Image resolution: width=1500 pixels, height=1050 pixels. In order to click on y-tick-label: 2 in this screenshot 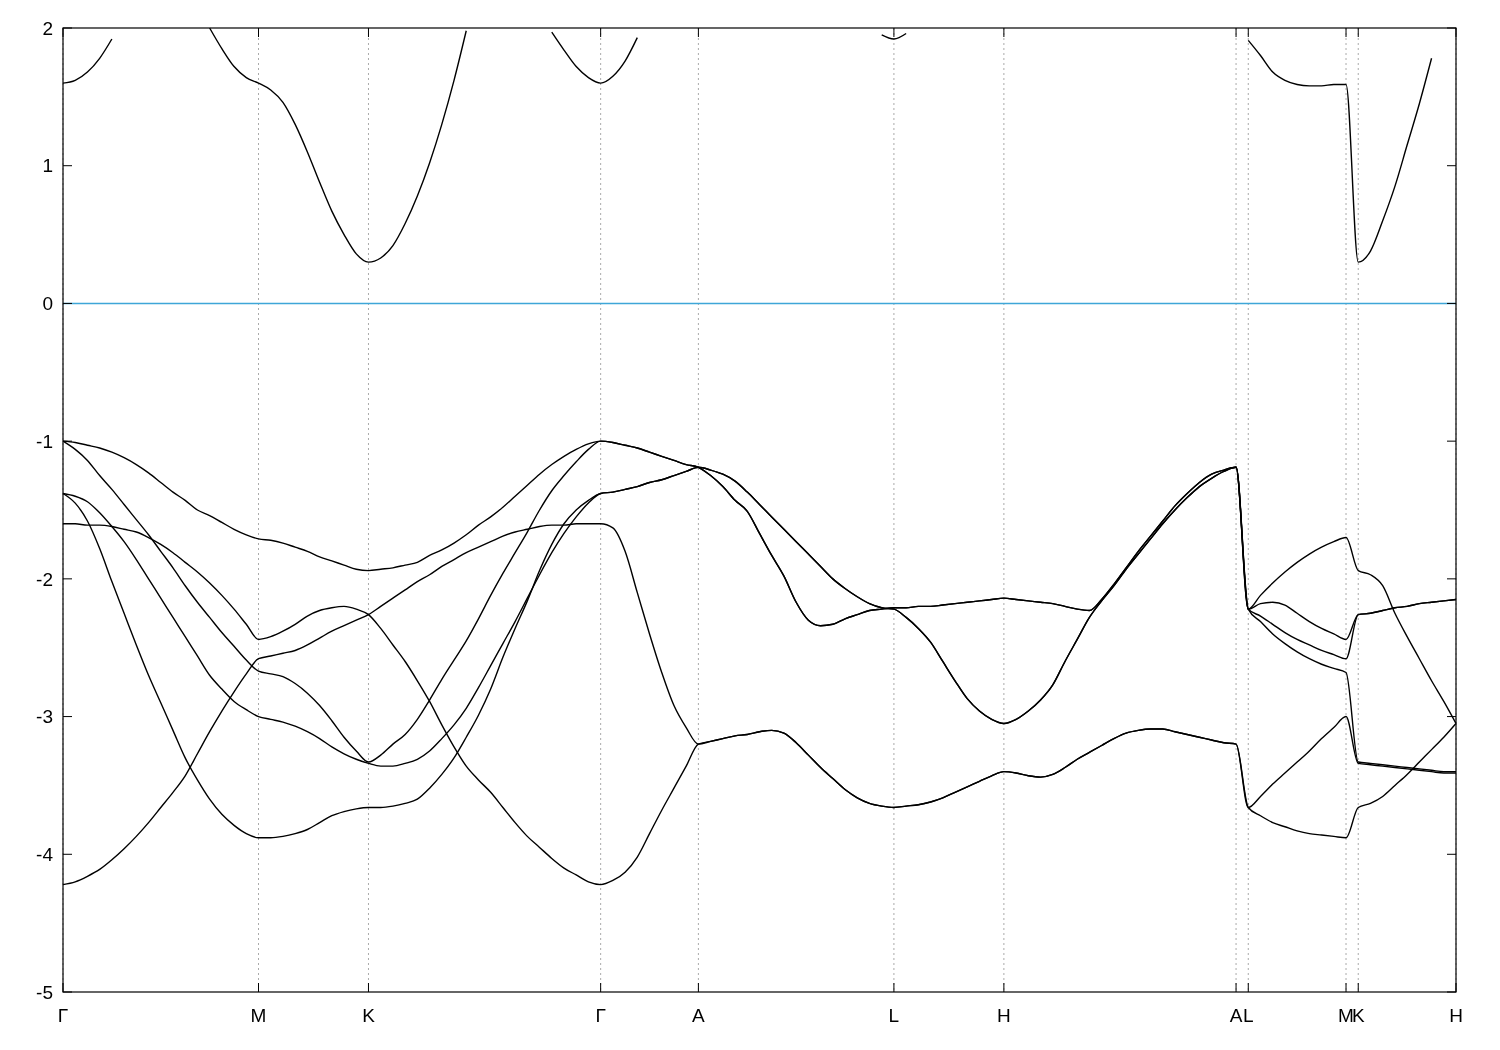, I will do `click(47, 28)`.